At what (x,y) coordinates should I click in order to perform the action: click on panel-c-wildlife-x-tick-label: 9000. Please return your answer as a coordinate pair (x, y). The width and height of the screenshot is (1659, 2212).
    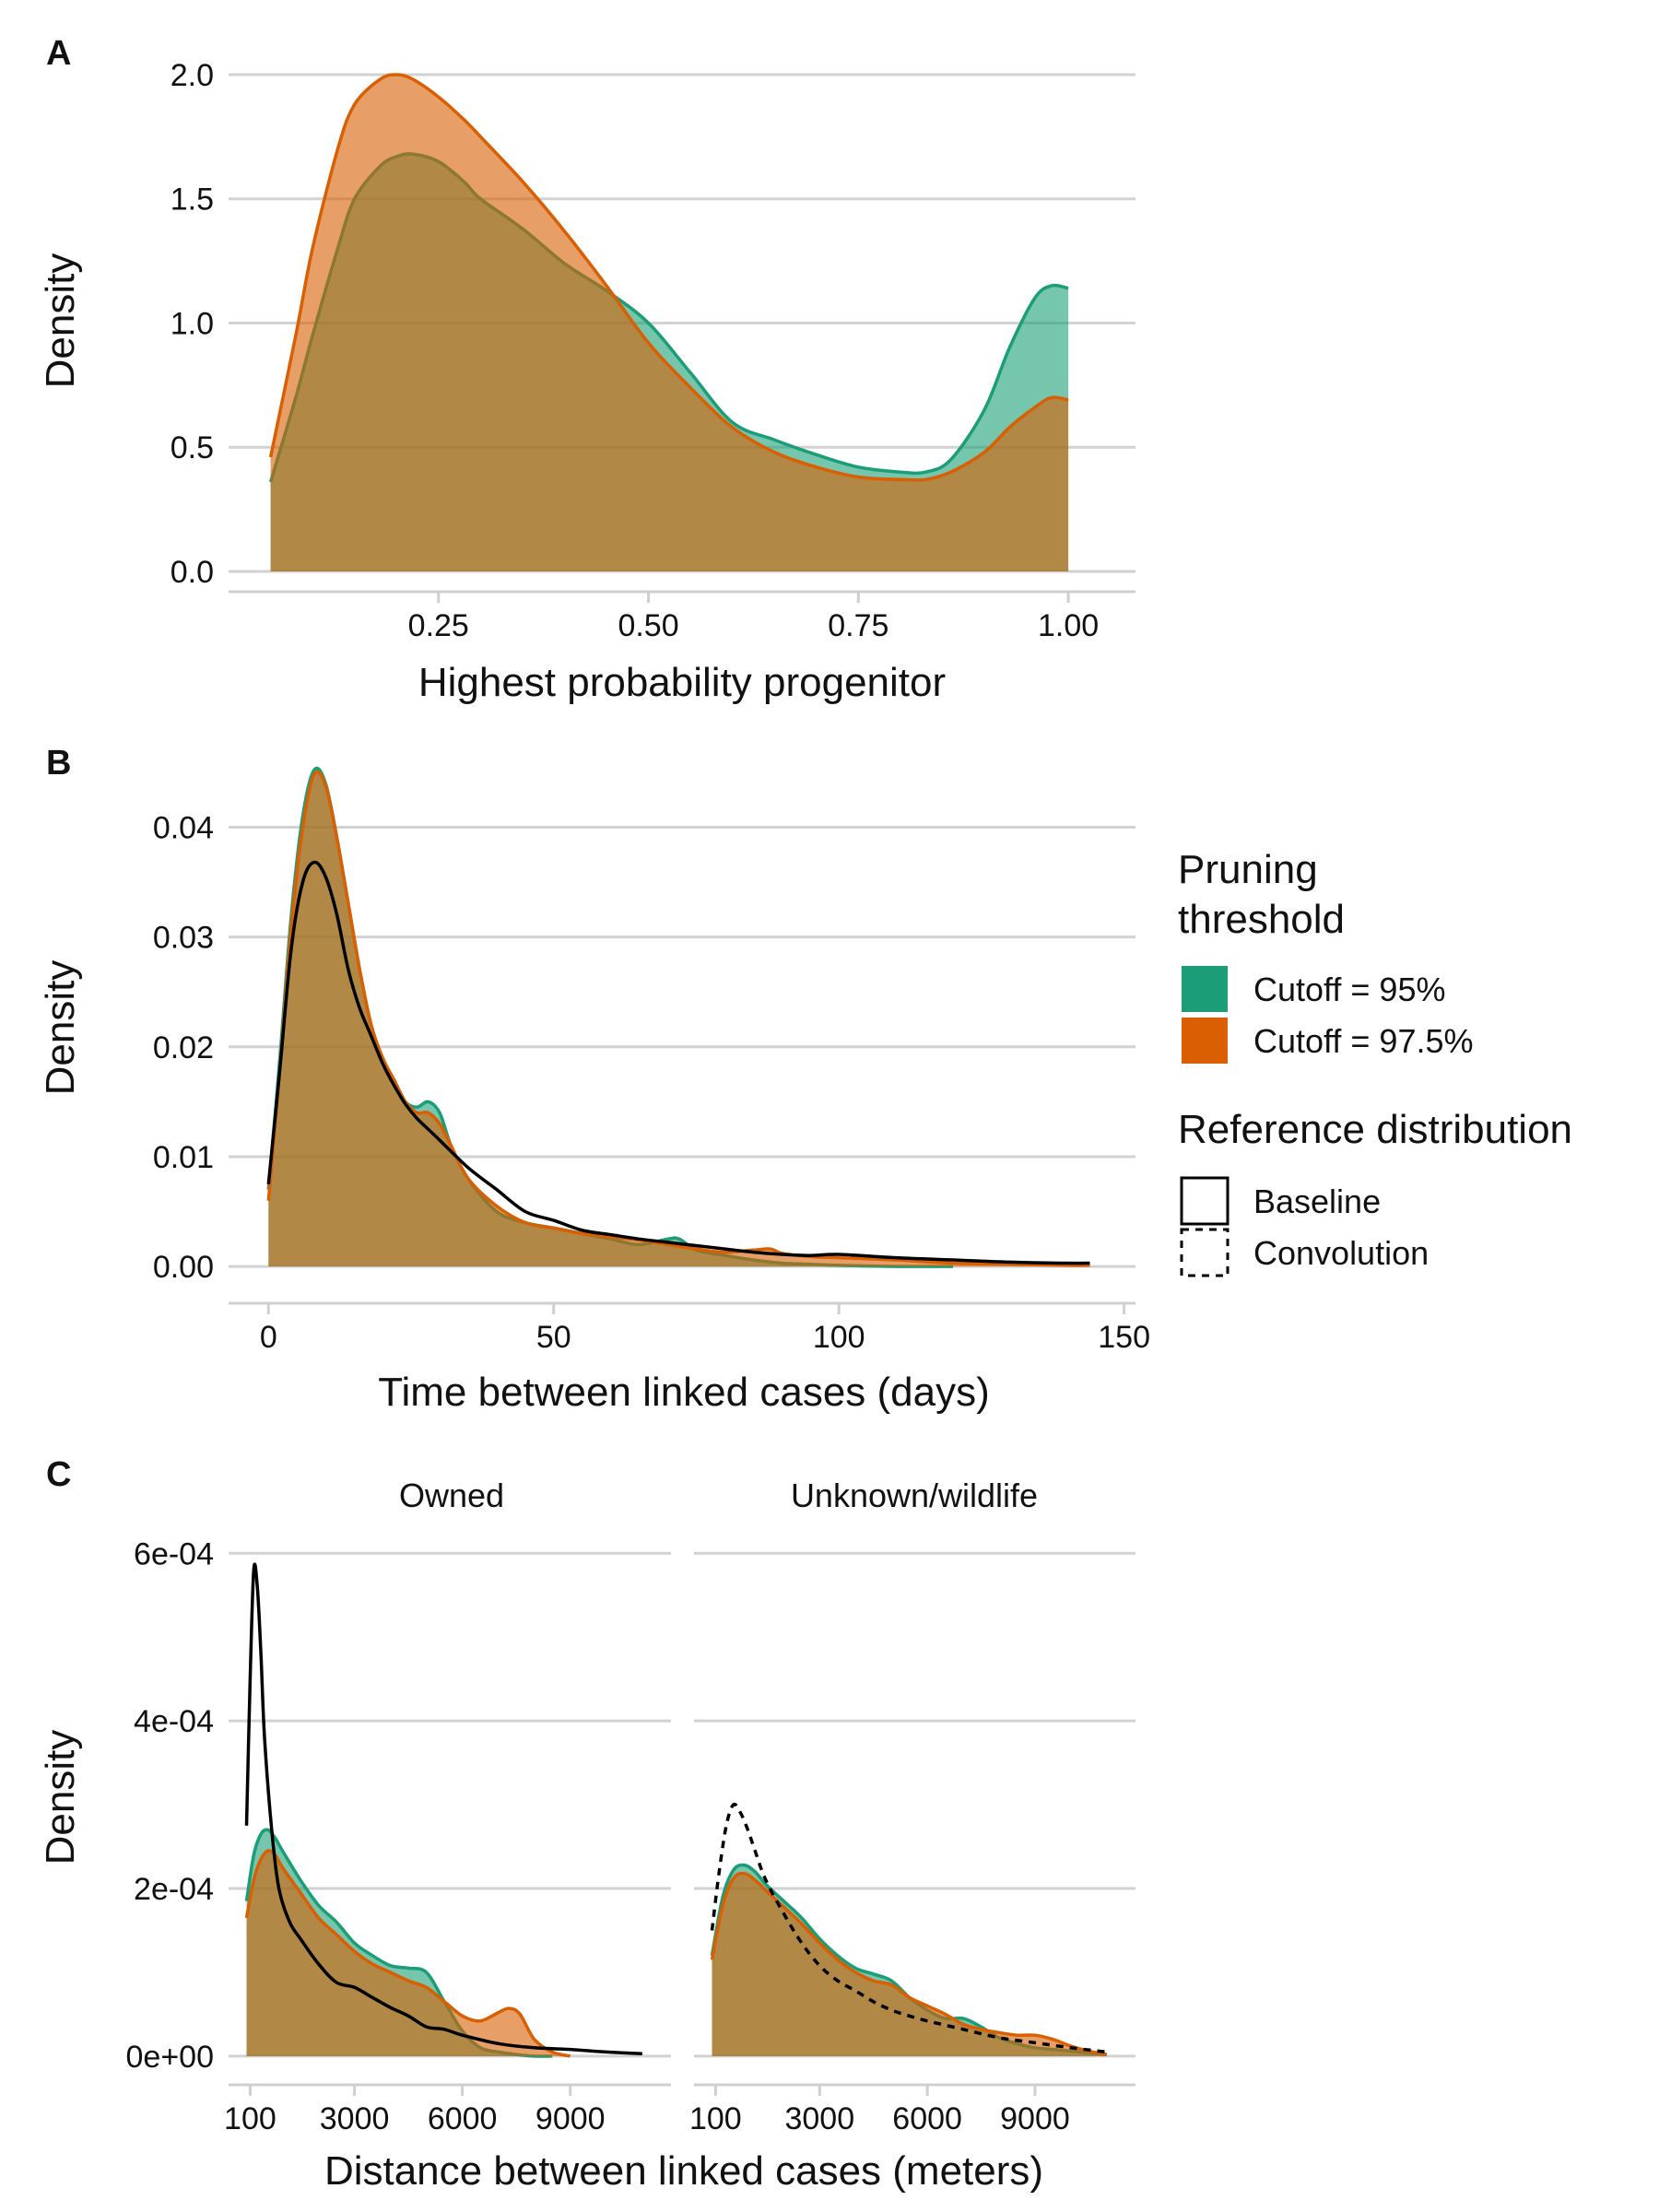
    Looking at the image, I should click on (1035, 2118).